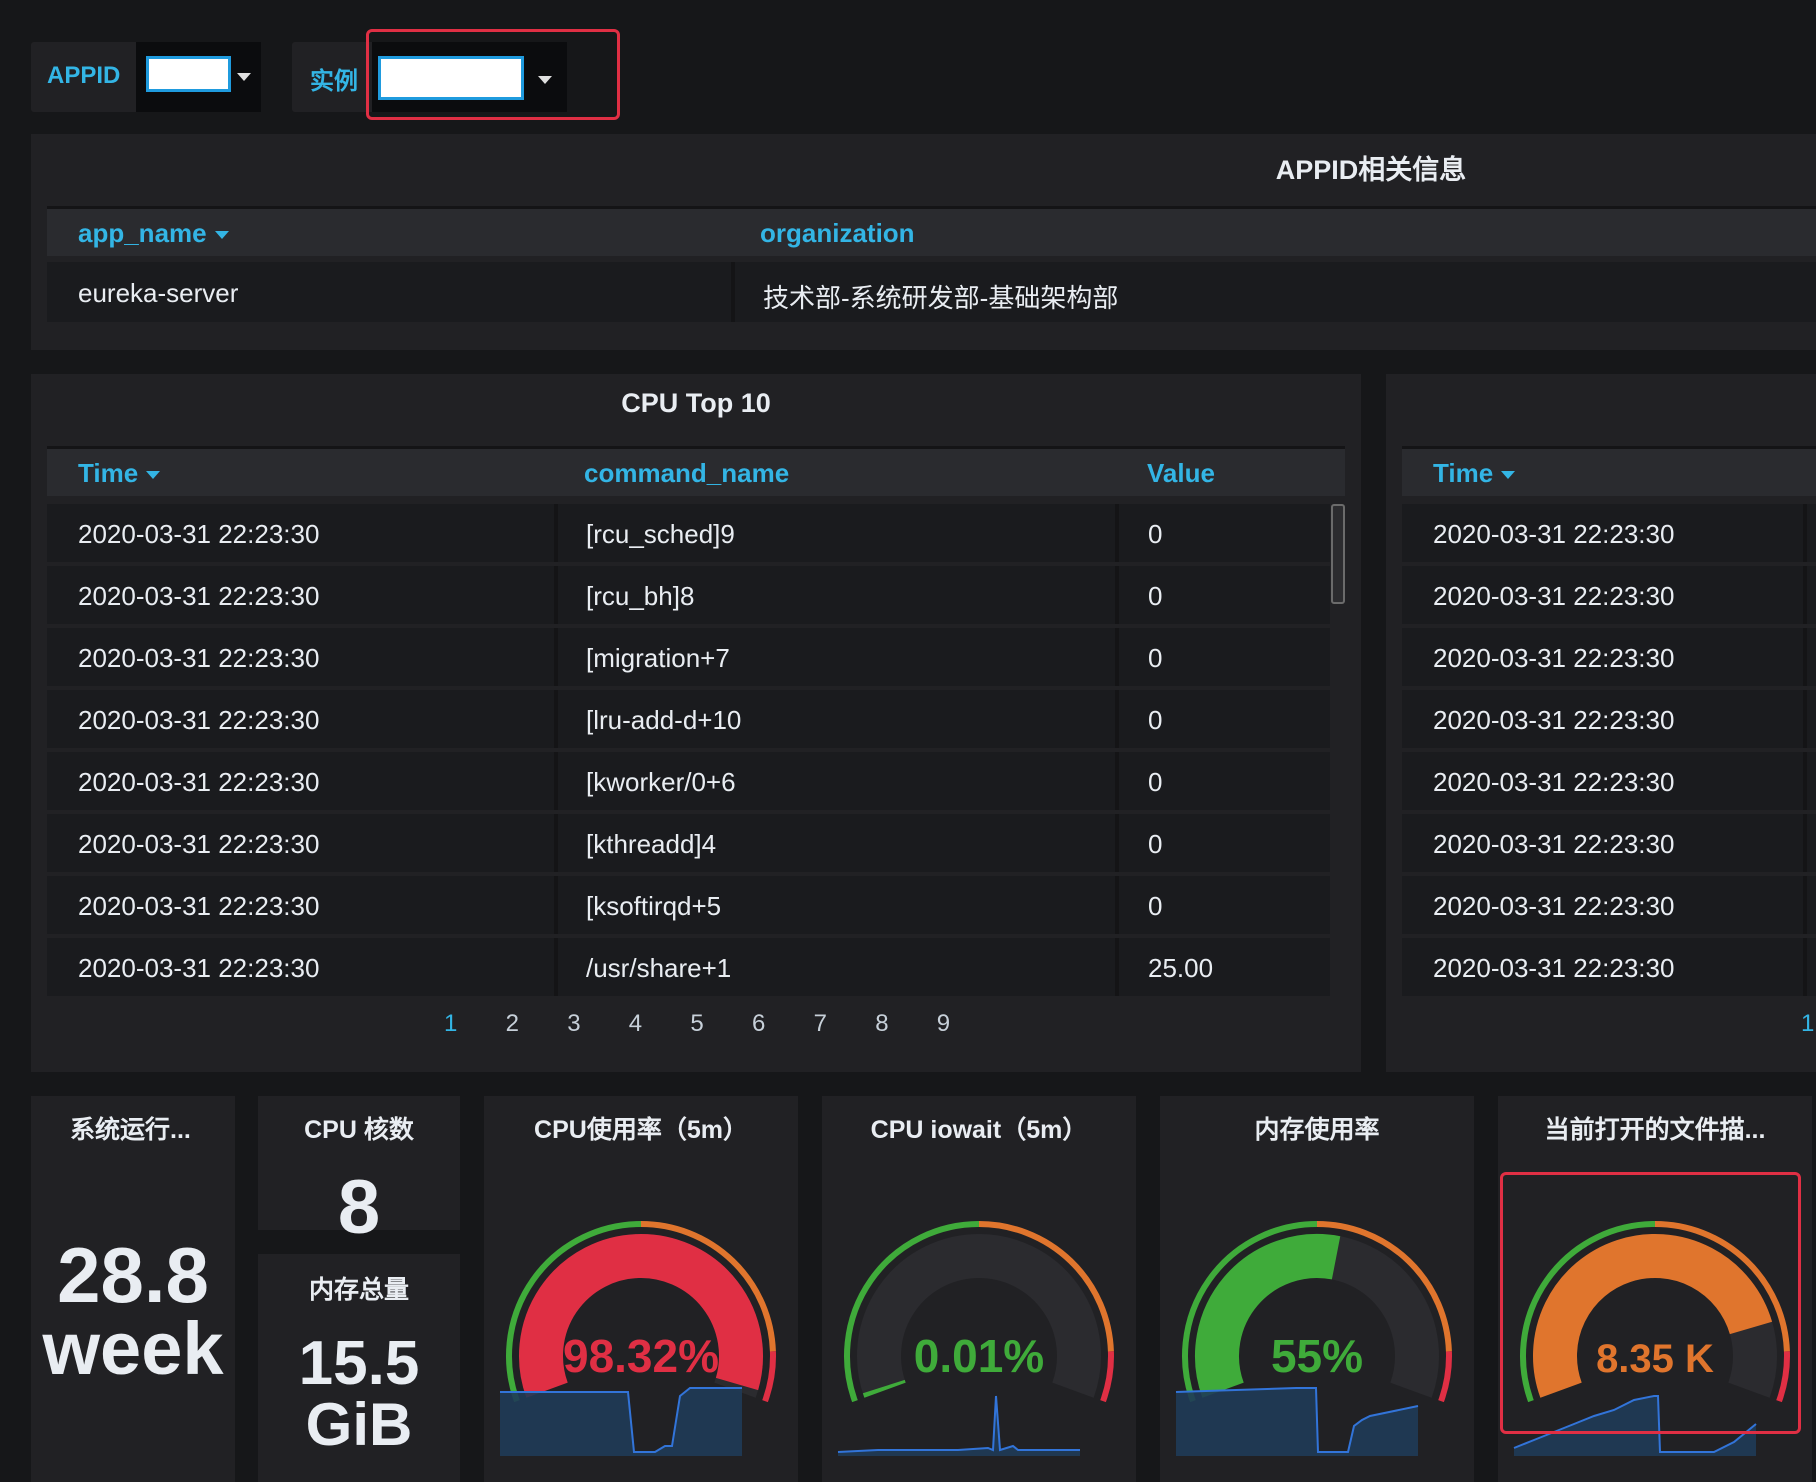 The image size is (1816, 1482). Describe the element at coordinates (660, 534) in the screenshot. I see `cell-command-name: [rcu_sched]9` at that location.